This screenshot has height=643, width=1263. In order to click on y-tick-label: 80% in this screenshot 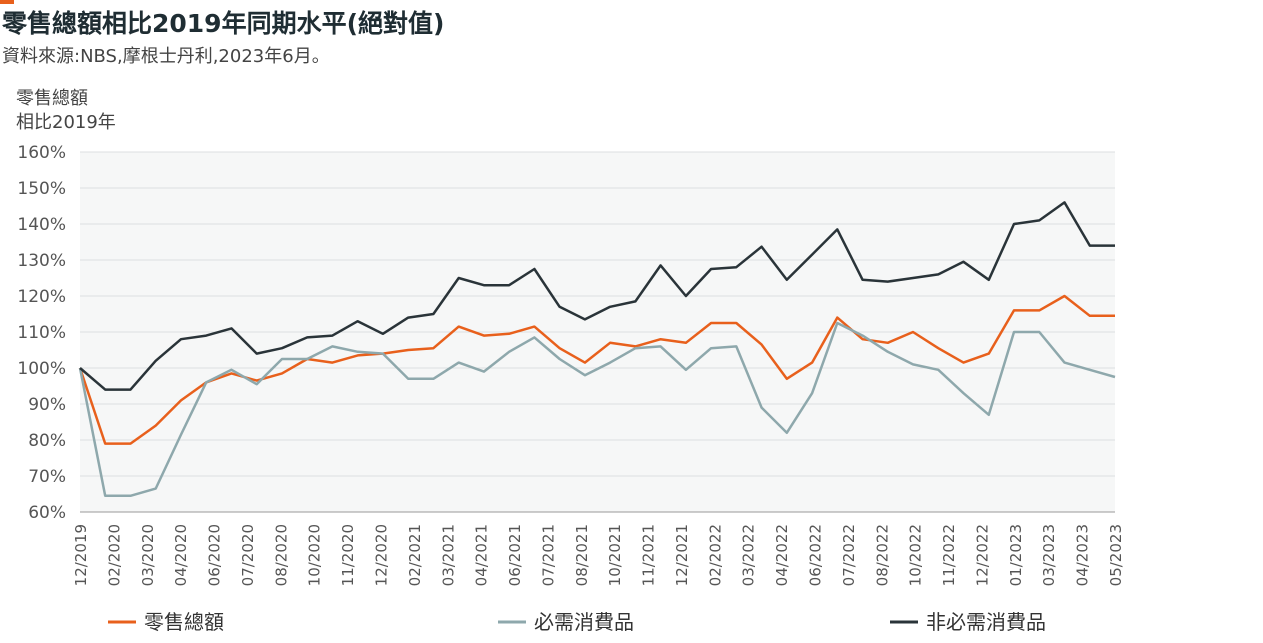, I will do `click(47, 441)`.